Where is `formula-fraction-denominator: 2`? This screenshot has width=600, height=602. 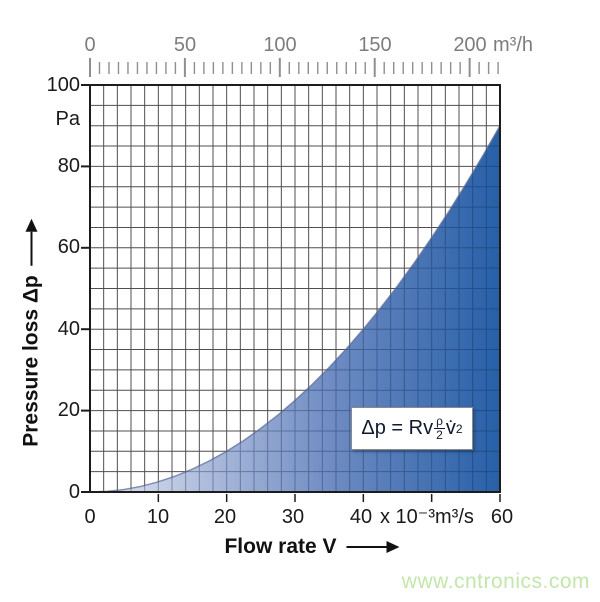
formula-fraction-denominator: 2 is located at coordinates (439, 435).